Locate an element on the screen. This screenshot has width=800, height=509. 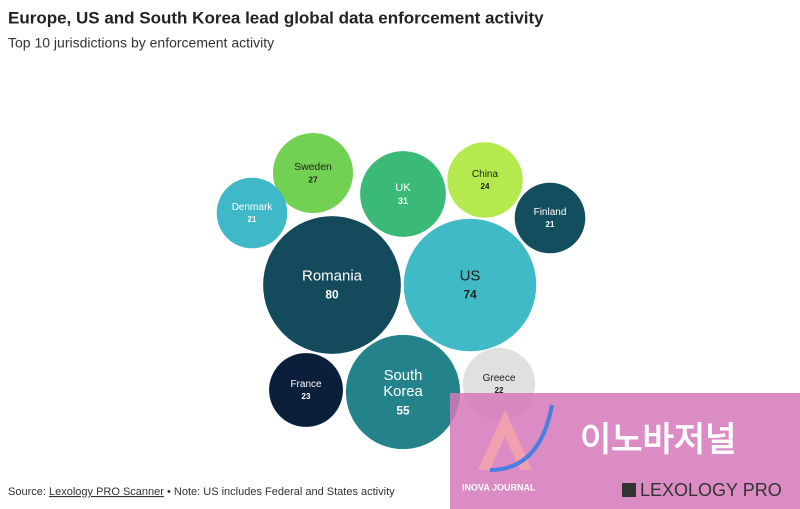
bubble-label: Finland is located at coordinates (550, 212).